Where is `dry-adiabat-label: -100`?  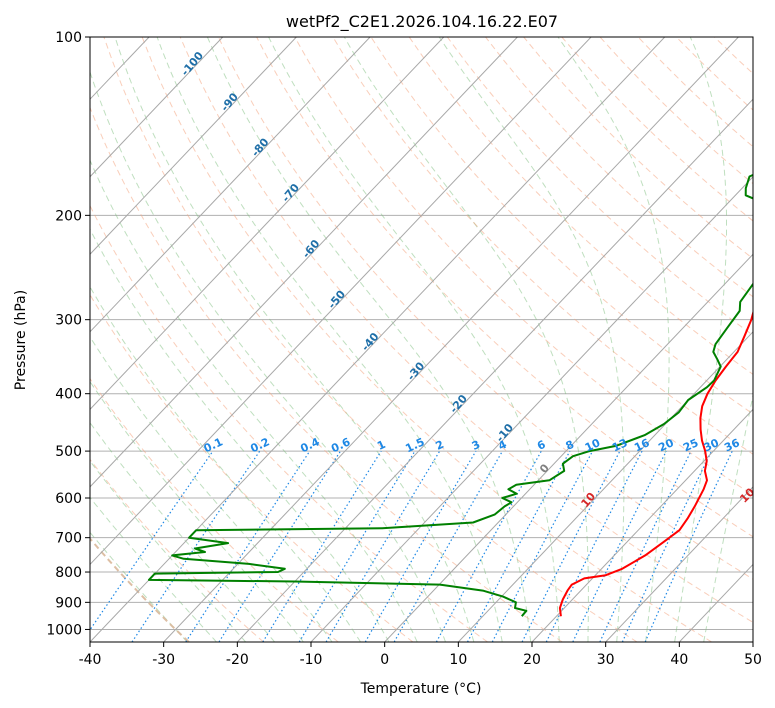 dry-adiabat-label: -100 is located at coordinates (192, 64).